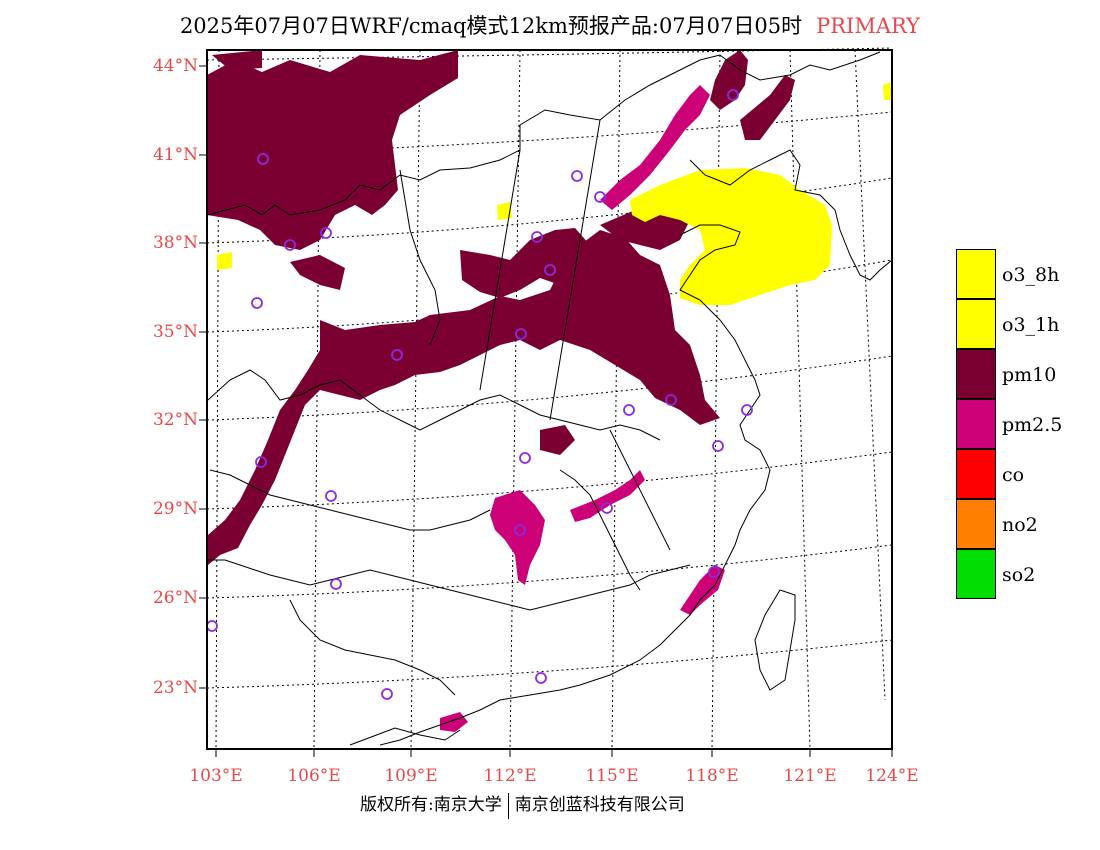 This screenshot has height=850, width=1100. What do you see at coordinates (175, 332) in the screenshot?
I see `lat-label: 35°N` at bounding box center [175, 332].